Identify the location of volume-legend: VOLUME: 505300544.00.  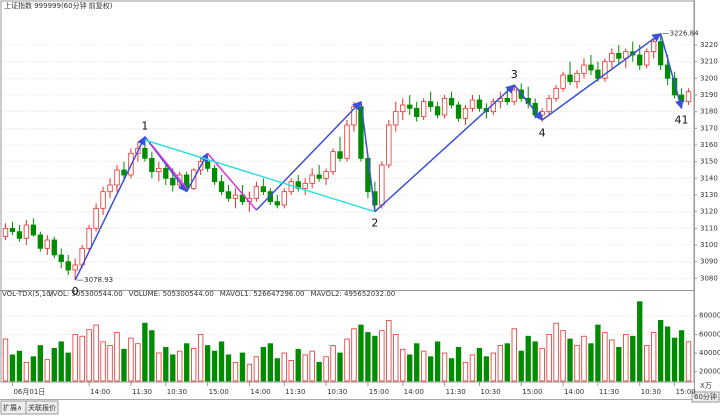
(171, 294).